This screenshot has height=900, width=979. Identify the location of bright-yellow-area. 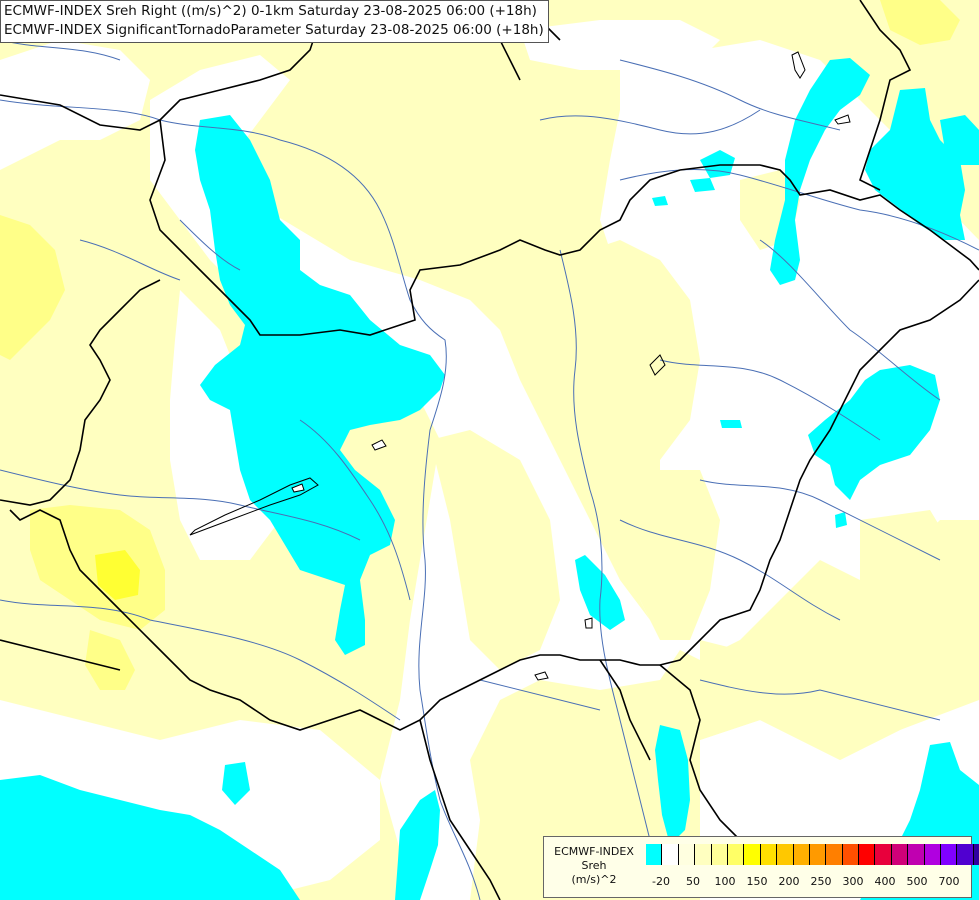
(117, 575).